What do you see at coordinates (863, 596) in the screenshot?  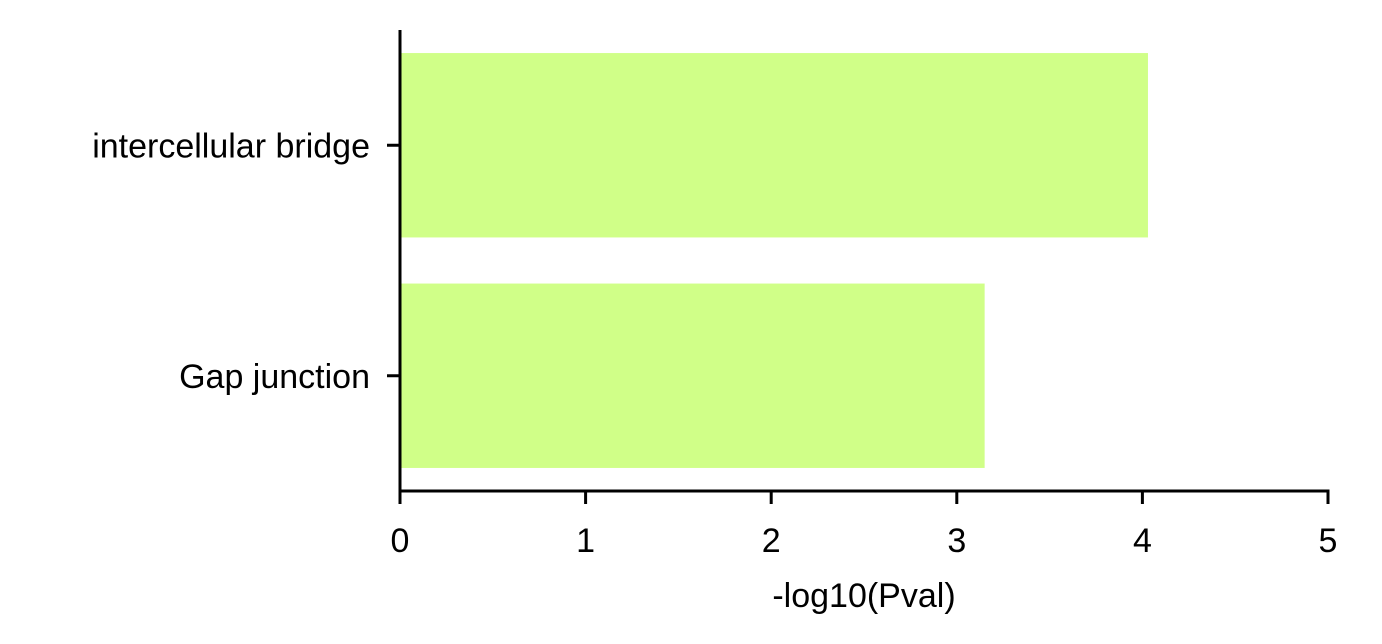 I see `x-axis-label: -log10(Pval)` at bounding box center [863, 596].